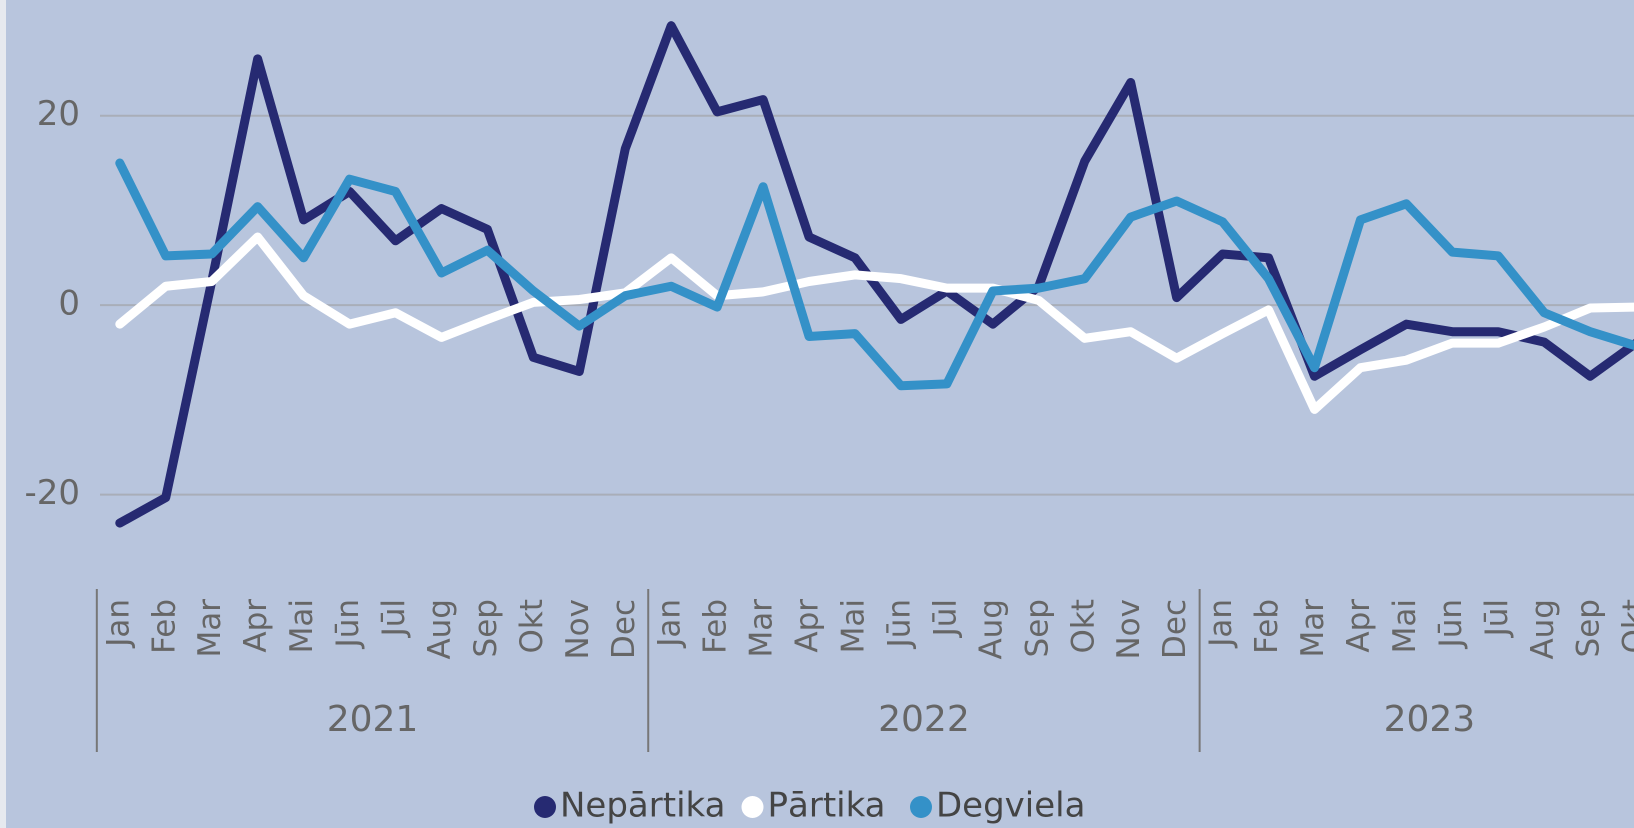 Image resolution: width=1634 pixels, height=828 pixels. Describe the element at coordinates (642, 806) in the screenshot. I see `legend-label: Nepārtika` at that location.